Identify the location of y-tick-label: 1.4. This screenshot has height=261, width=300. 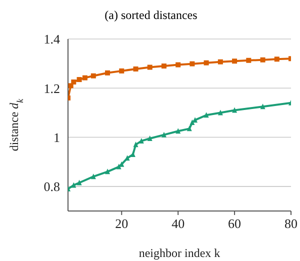
(52, 39).